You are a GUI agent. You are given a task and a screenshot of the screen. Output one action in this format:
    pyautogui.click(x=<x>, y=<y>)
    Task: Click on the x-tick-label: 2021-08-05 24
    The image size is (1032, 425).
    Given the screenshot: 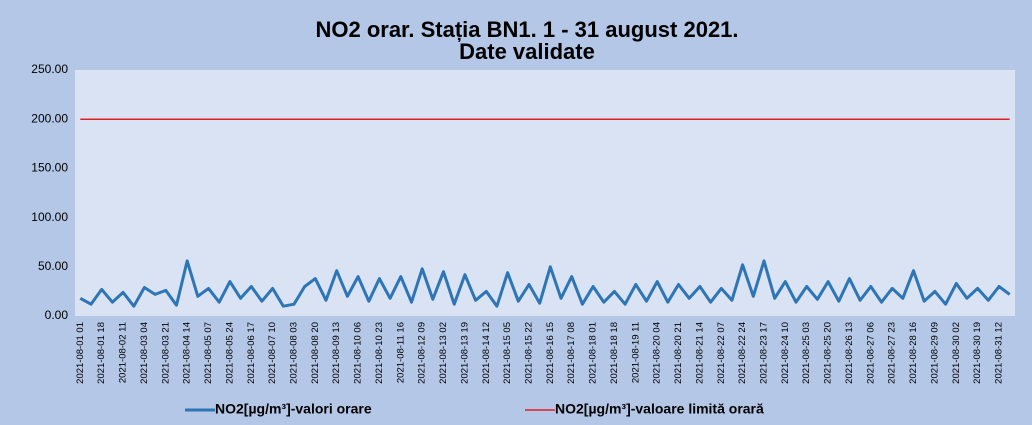 What is the action you would take?
    pyautogui.click(x=229, y=353)
    